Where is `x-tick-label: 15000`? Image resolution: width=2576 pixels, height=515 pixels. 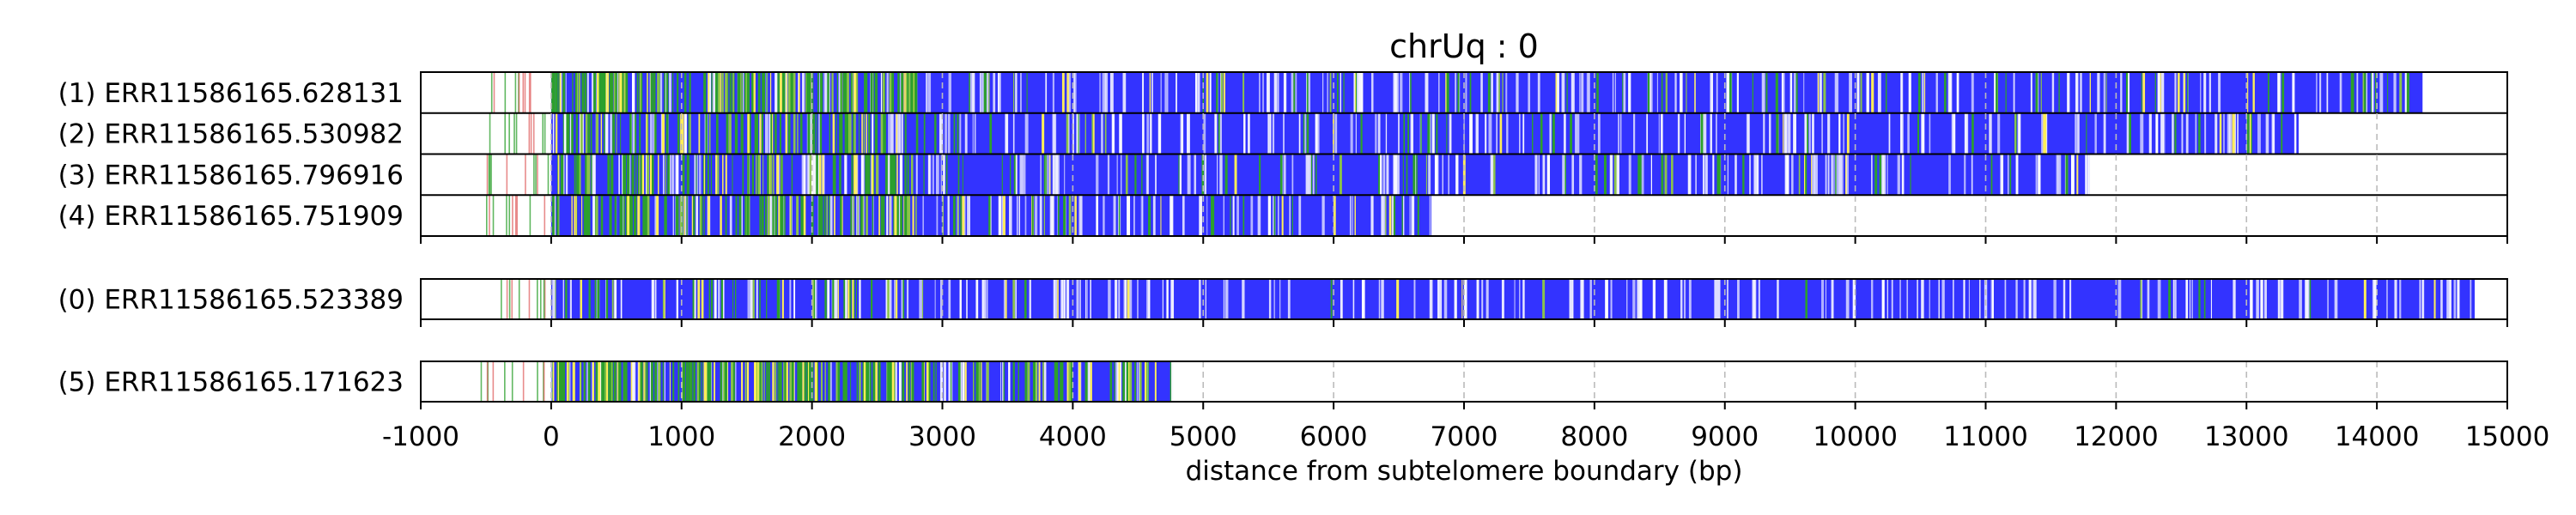
x-tick-label: 15000 is located at coordinates (2507, 436).